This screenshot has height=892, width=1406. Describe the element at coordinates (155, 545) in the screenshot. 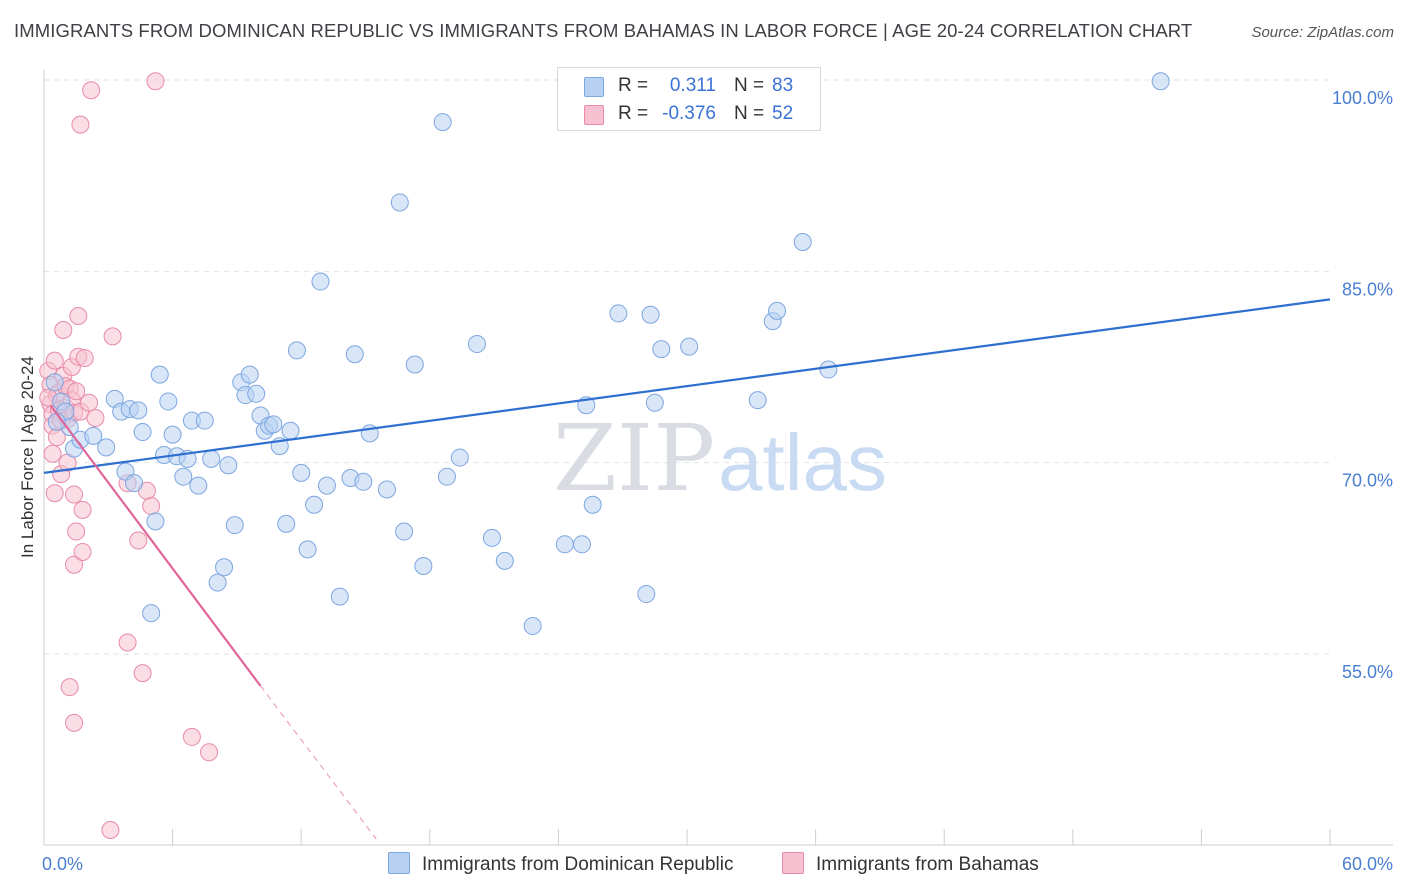

I see `bahamas-trend-line` at that location.